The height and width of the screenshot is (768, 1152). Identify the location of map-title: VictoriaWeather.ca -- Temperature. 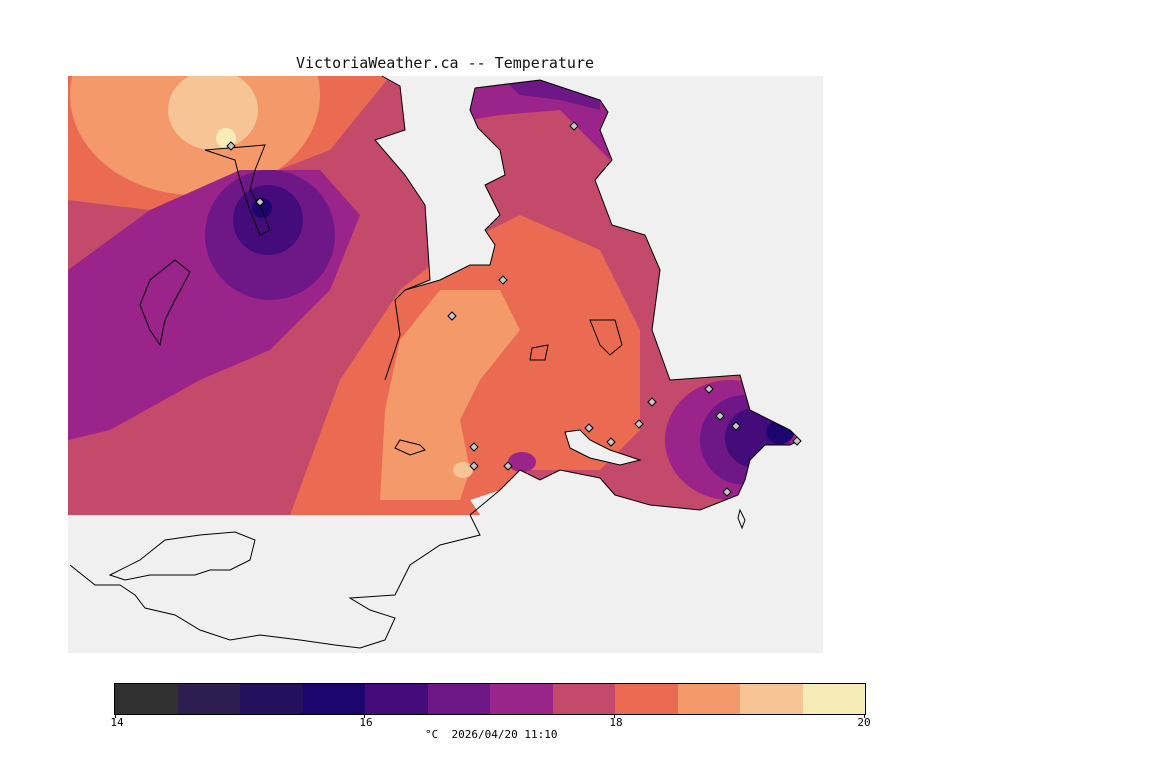
(445, 63).